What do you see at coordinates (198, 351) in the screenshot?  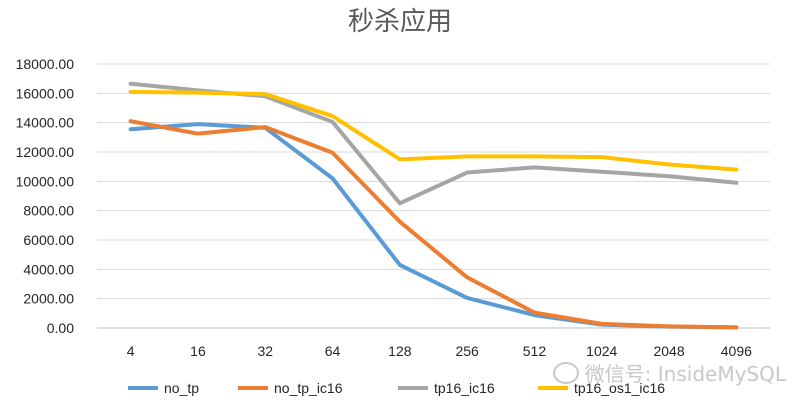 I see `x-tick-label: 16` at bounding box center [198, 351].